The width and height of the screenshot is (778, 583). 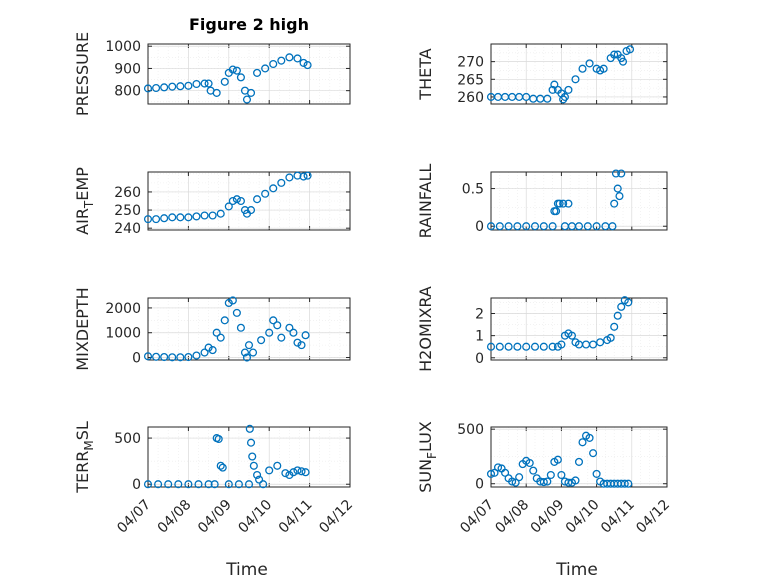 What do you see at coordinates (425, 329) in the screenshot?
I see `y-axis-label: H2OMIXRA` at bounding box center [425, 329].